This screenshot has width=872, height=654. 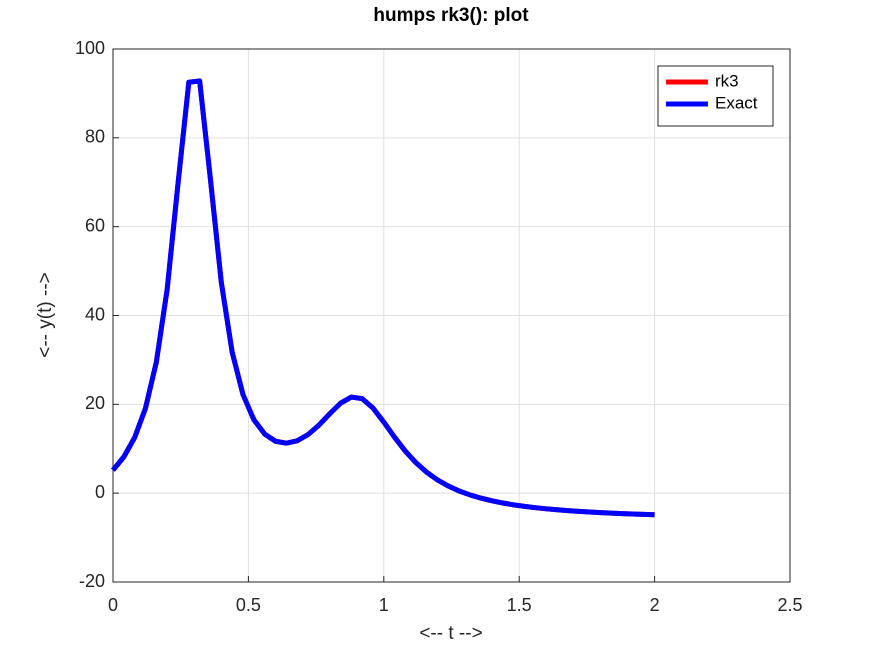 What do you see at coordinates (384, 605) in the screenshot?
I see `x-tick-label: 1` at bounding box center [384, 605].